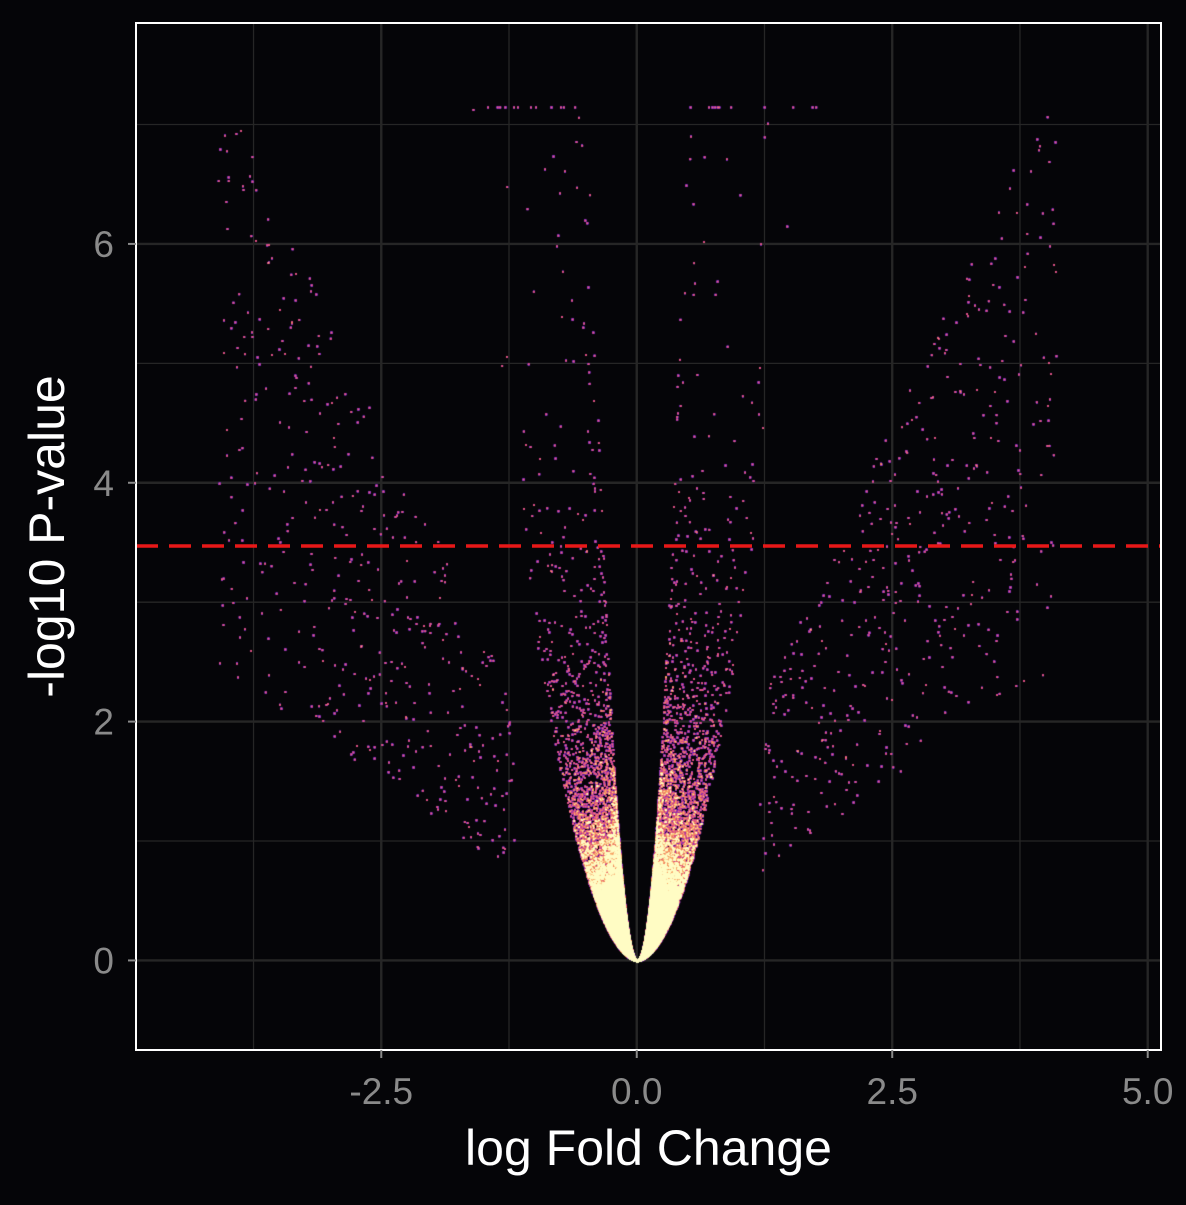  What do you see at coordinates (892, 1091) in the screenshot?
I see `x-tick-label: 2.5` at bounding box center [892, 1091].